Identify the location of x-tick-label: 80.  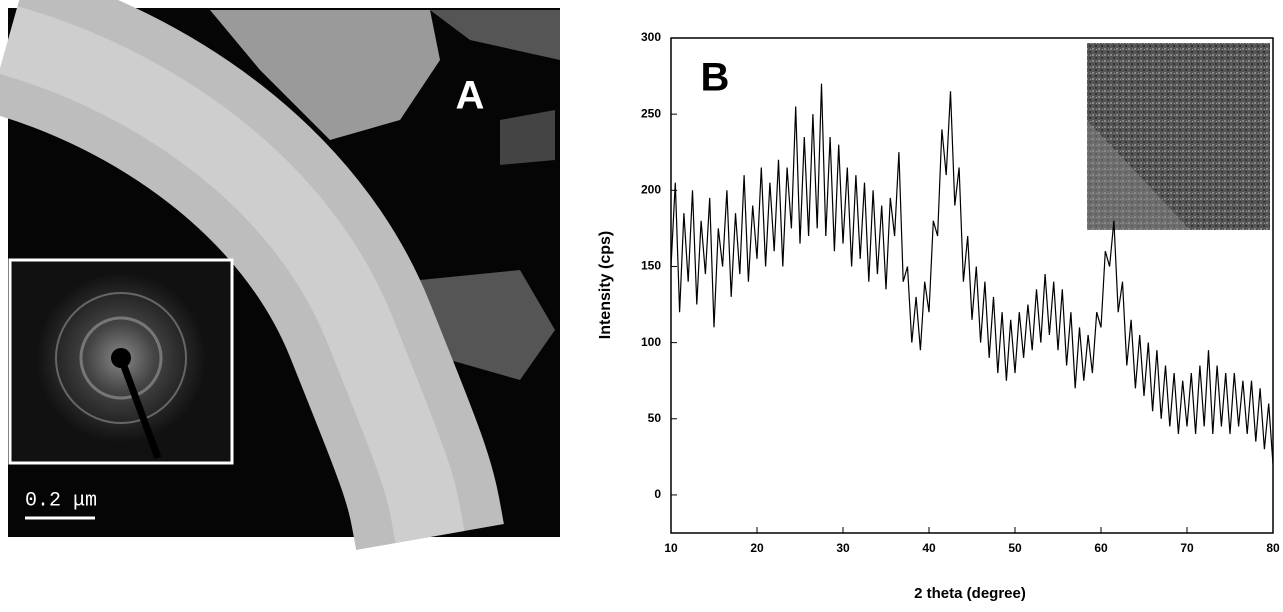
(1273, 548).